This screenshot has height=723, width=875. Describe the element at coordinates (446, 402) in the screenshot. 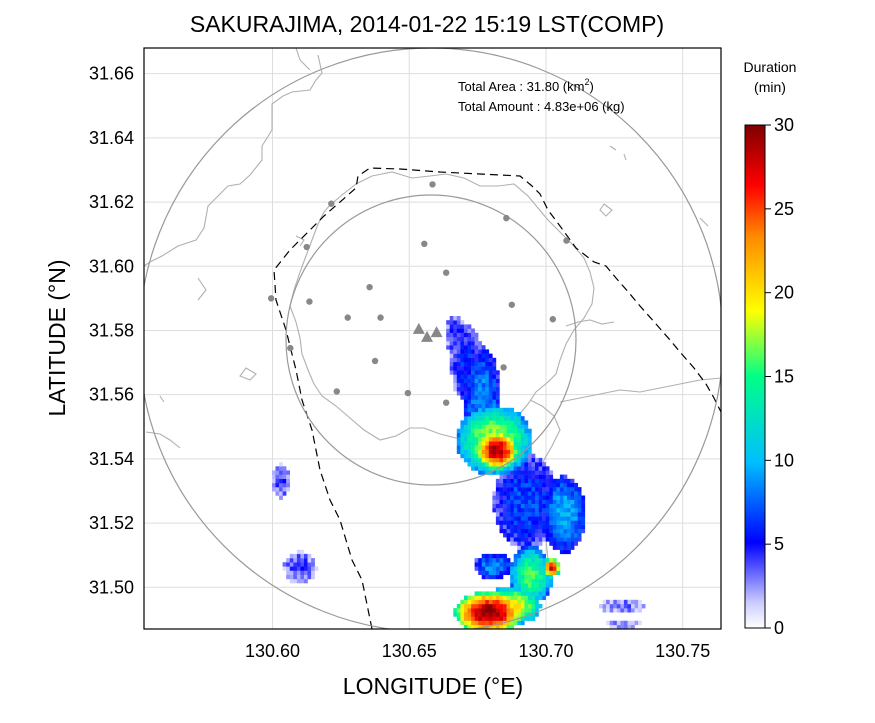

I see `station-point` at that location.